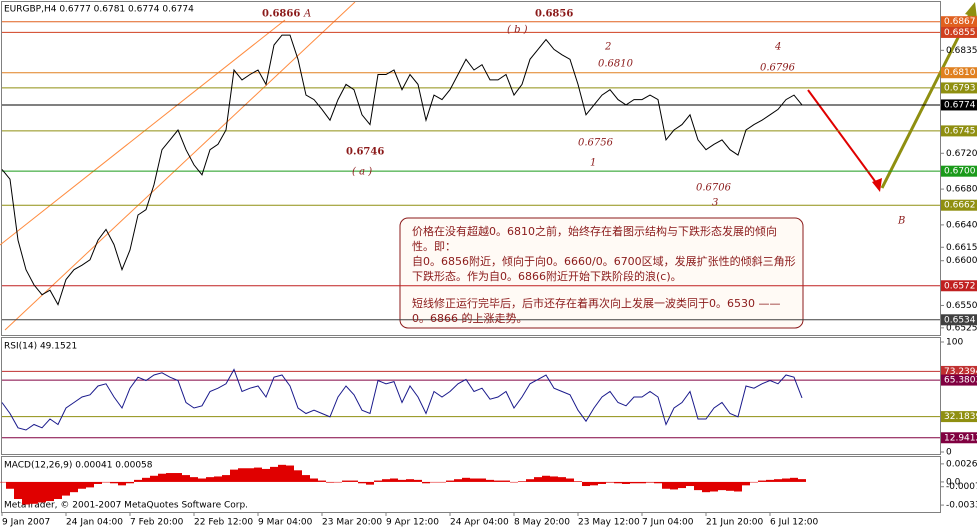 This screenshot has width=977, height=530. What do you see at coordinates (99, 10) in the screenshot?
I see `price-title: EURGBP,H4 0.6777 0.6781 0.6774 0.6774` at bounding box center [99, 10].